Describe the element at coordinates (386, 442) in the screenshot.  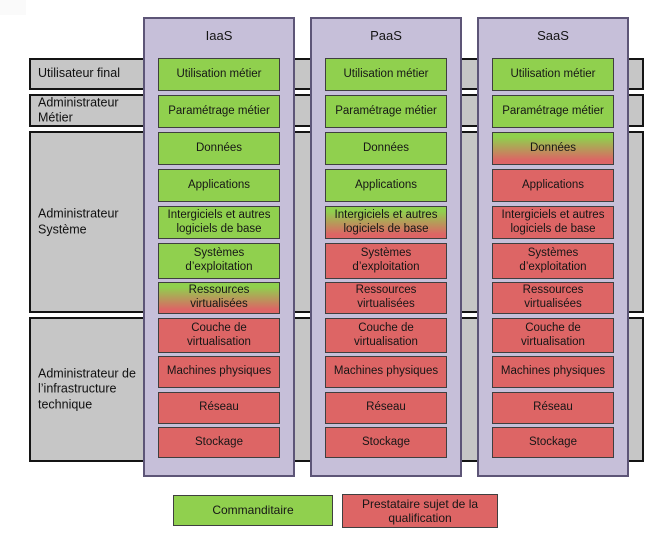
I see `paas-layer-stockage: Stockage` at that location.